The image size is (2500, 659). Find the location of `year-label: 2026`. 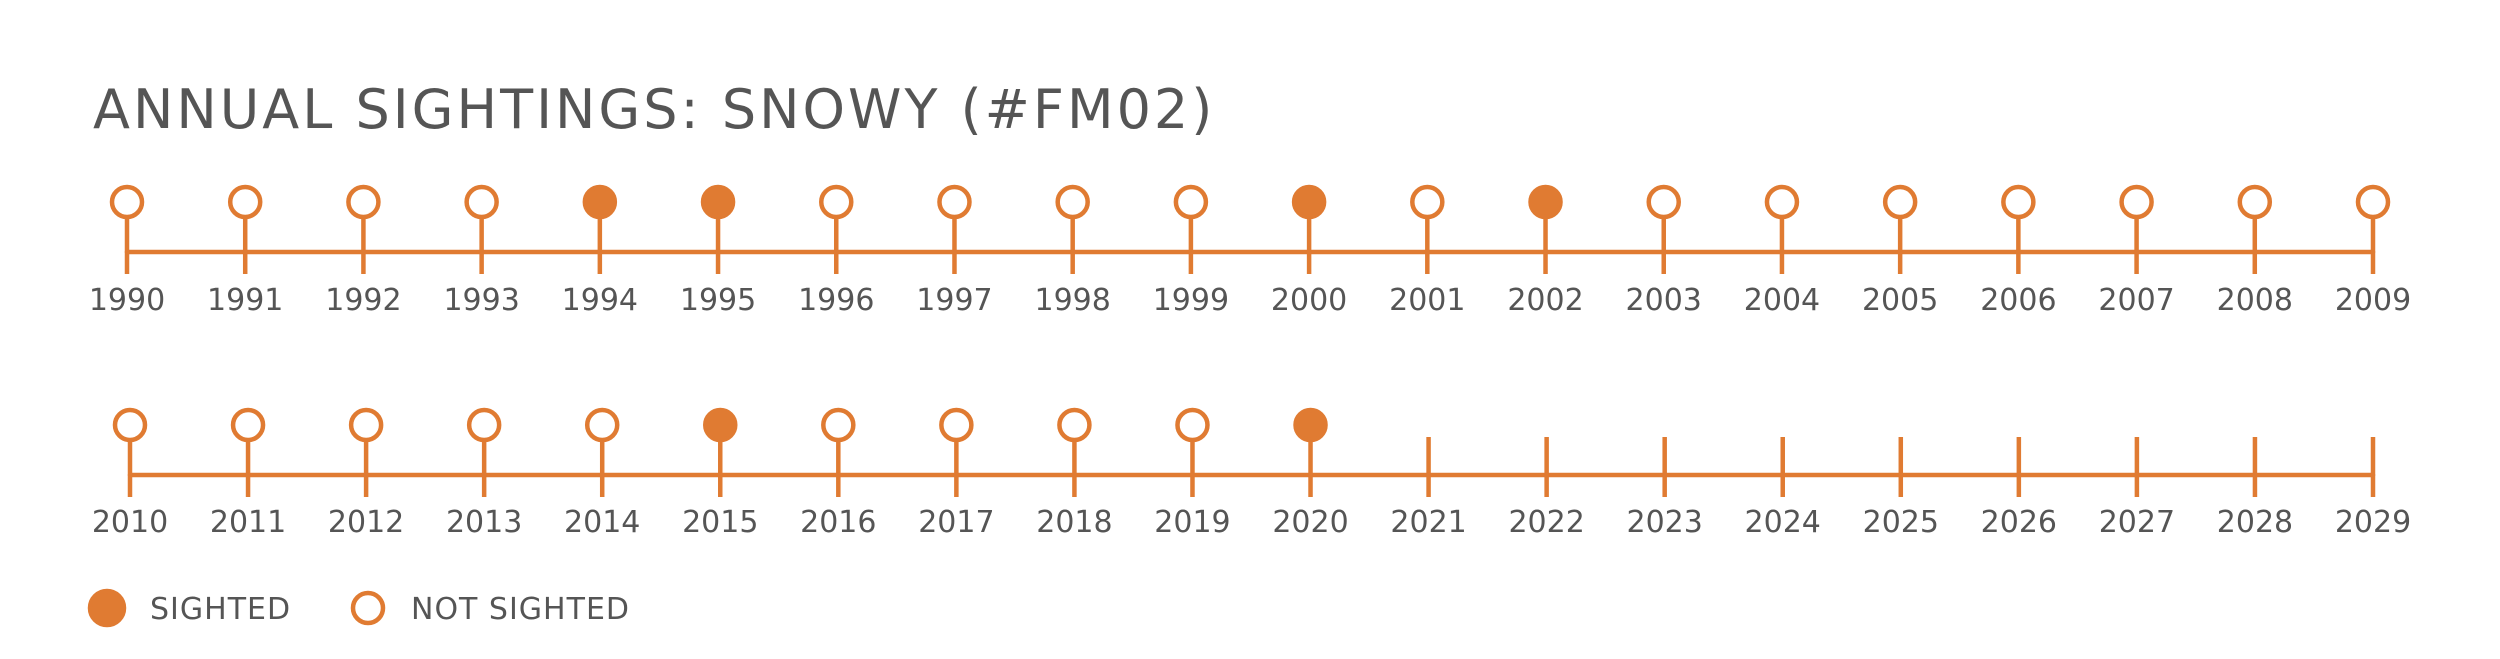

year-label: 2026 is located at coordinates (2019, 522).